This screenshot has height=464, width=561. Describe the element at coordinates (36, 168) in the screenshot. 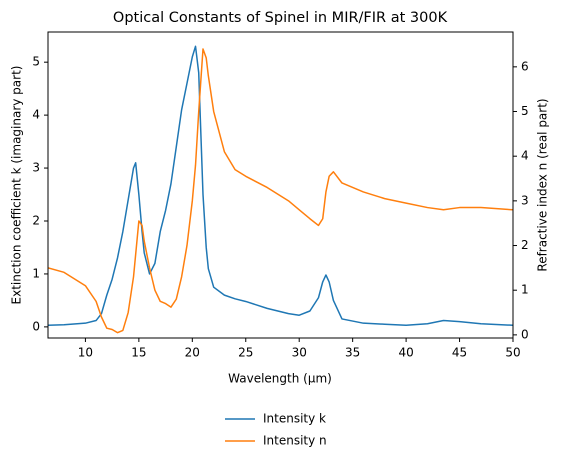

I see `y-tick-label: 3` at that location.